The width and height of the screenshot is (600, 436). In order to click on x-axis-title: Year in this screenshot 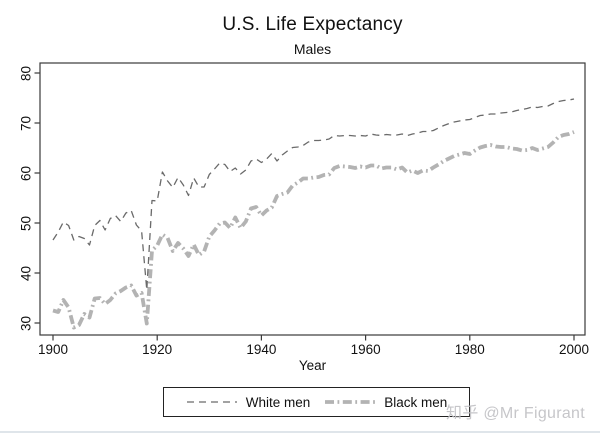, I will do `click(312, 365)`.